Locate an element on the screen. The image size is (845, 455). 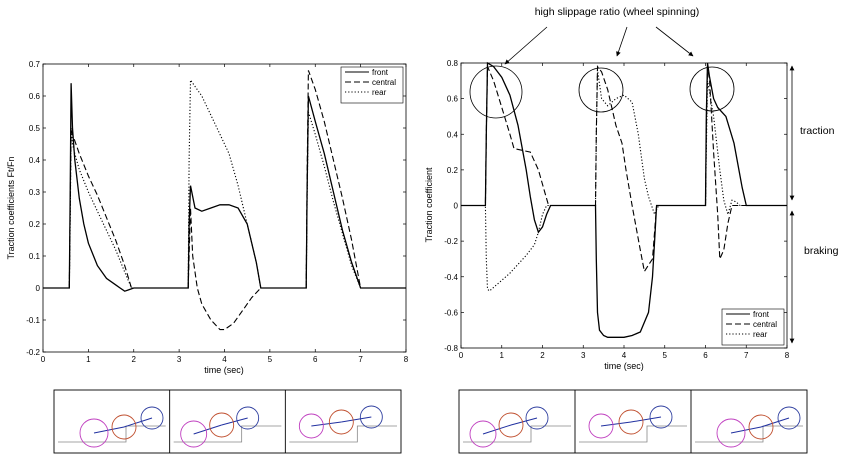
slippage-annotation: high slippage ratio (wheel spinning) is located at coordinates (617, 12).